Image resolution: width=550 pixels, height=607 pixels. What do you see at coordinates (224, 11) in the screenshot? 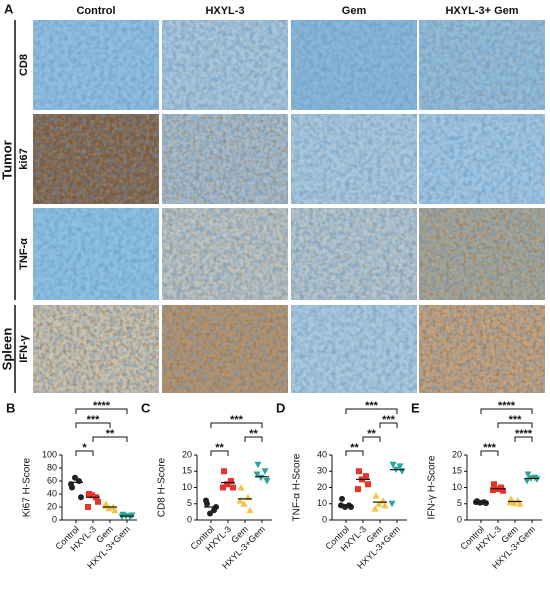
I see `column-header: HXYL-3` at bounding box center [224, 11].